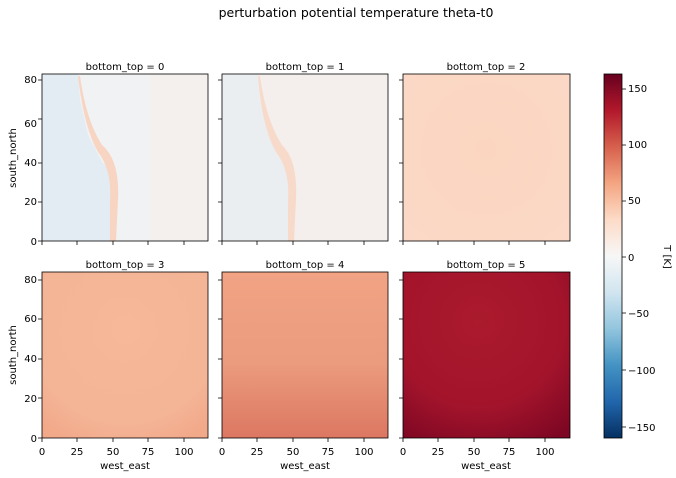  I want to click on xtick-marks-row2, so click(293, 440).